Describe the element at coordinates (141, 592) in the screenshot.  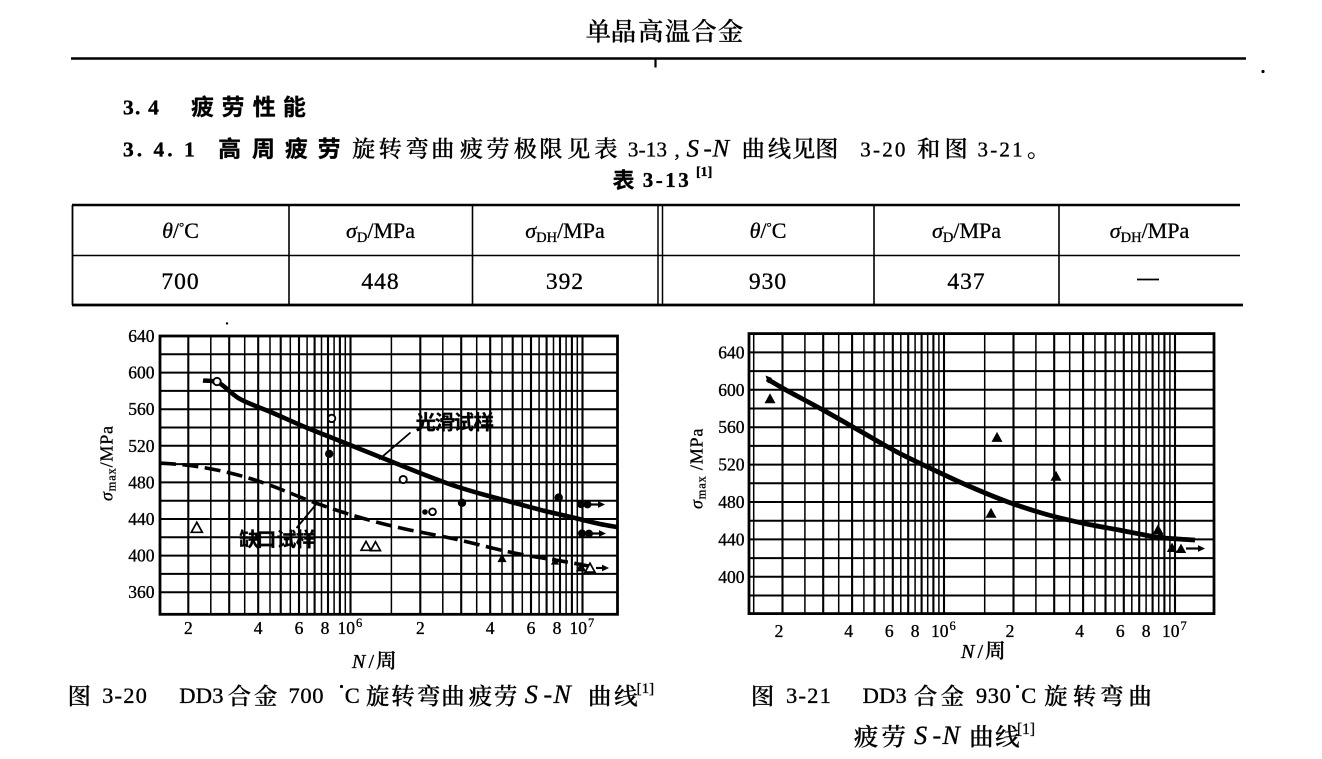
I see `svg-text: 360` at that location.